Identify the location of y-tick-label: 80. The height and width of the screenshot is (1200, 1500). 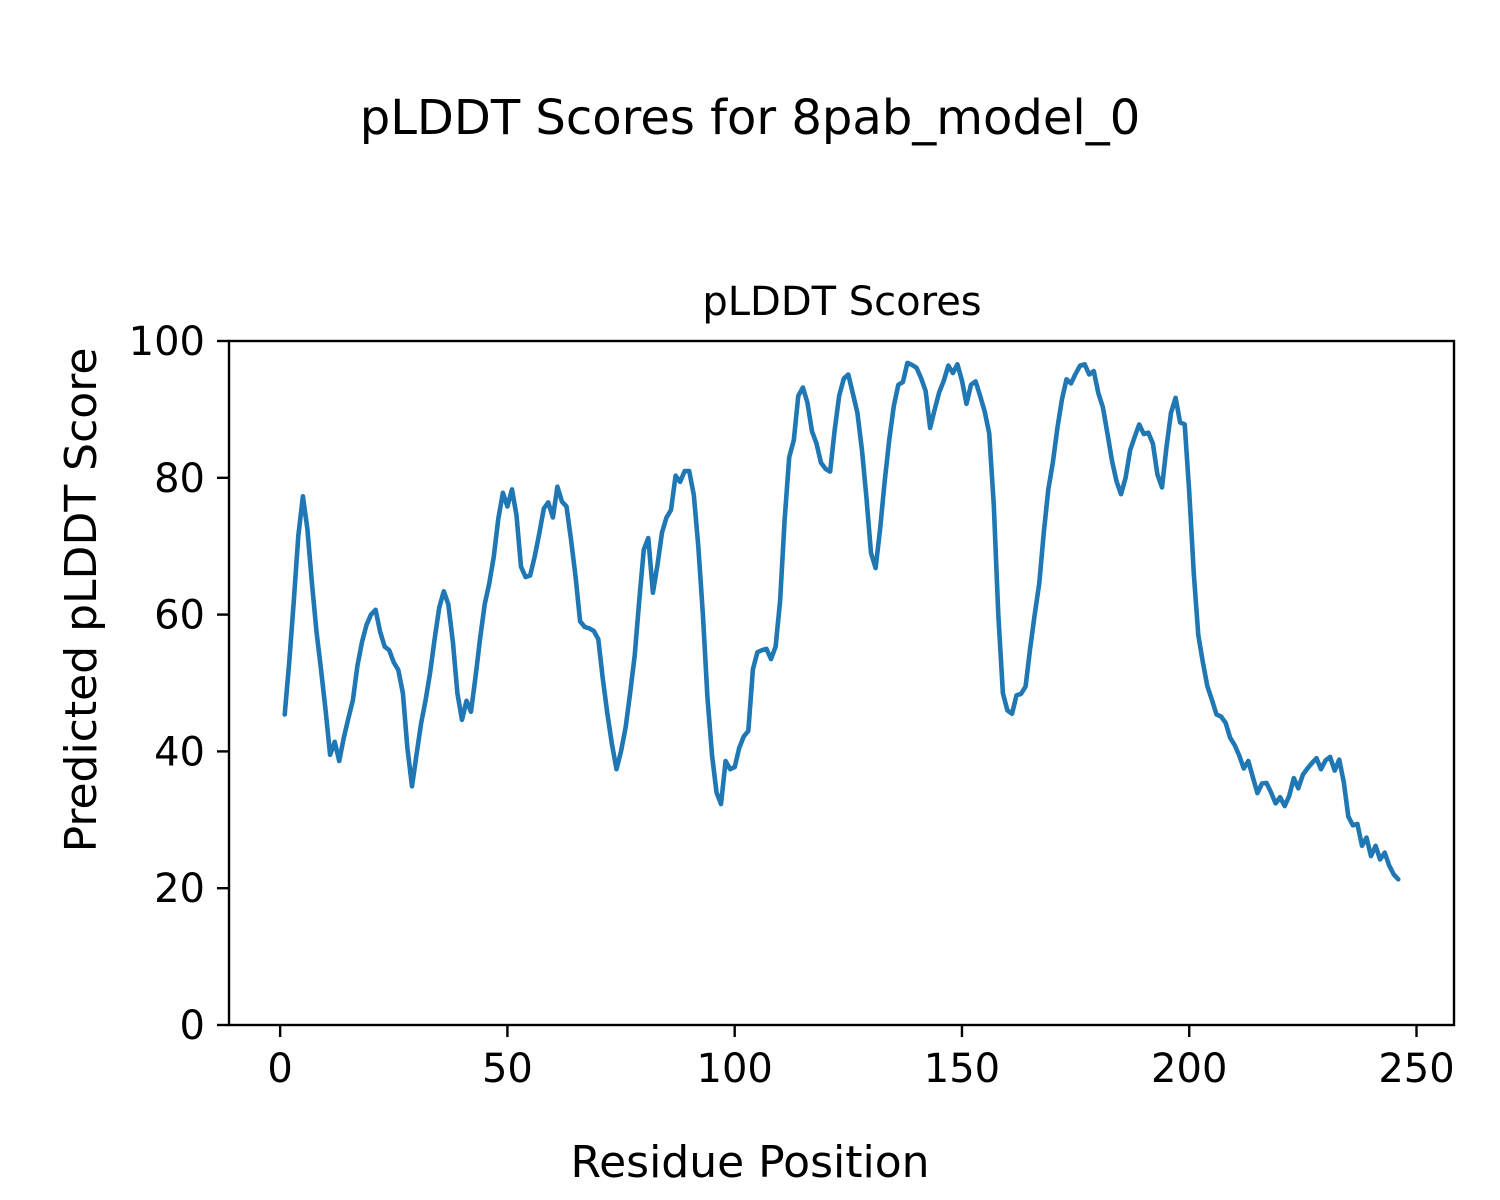
(179, 479).